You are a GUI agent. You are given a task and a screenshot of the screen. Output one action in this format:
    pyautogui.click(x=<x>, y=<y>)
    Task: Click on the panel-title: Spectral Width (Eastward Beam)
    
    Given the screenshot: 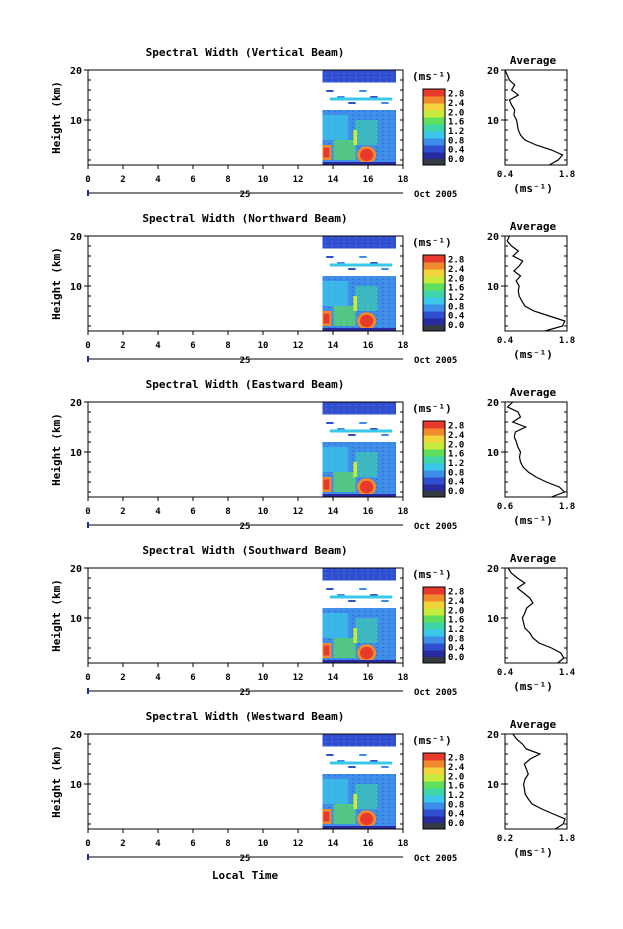 What is the action you would take?
    pyautogui.click(x=245, y=384)
    